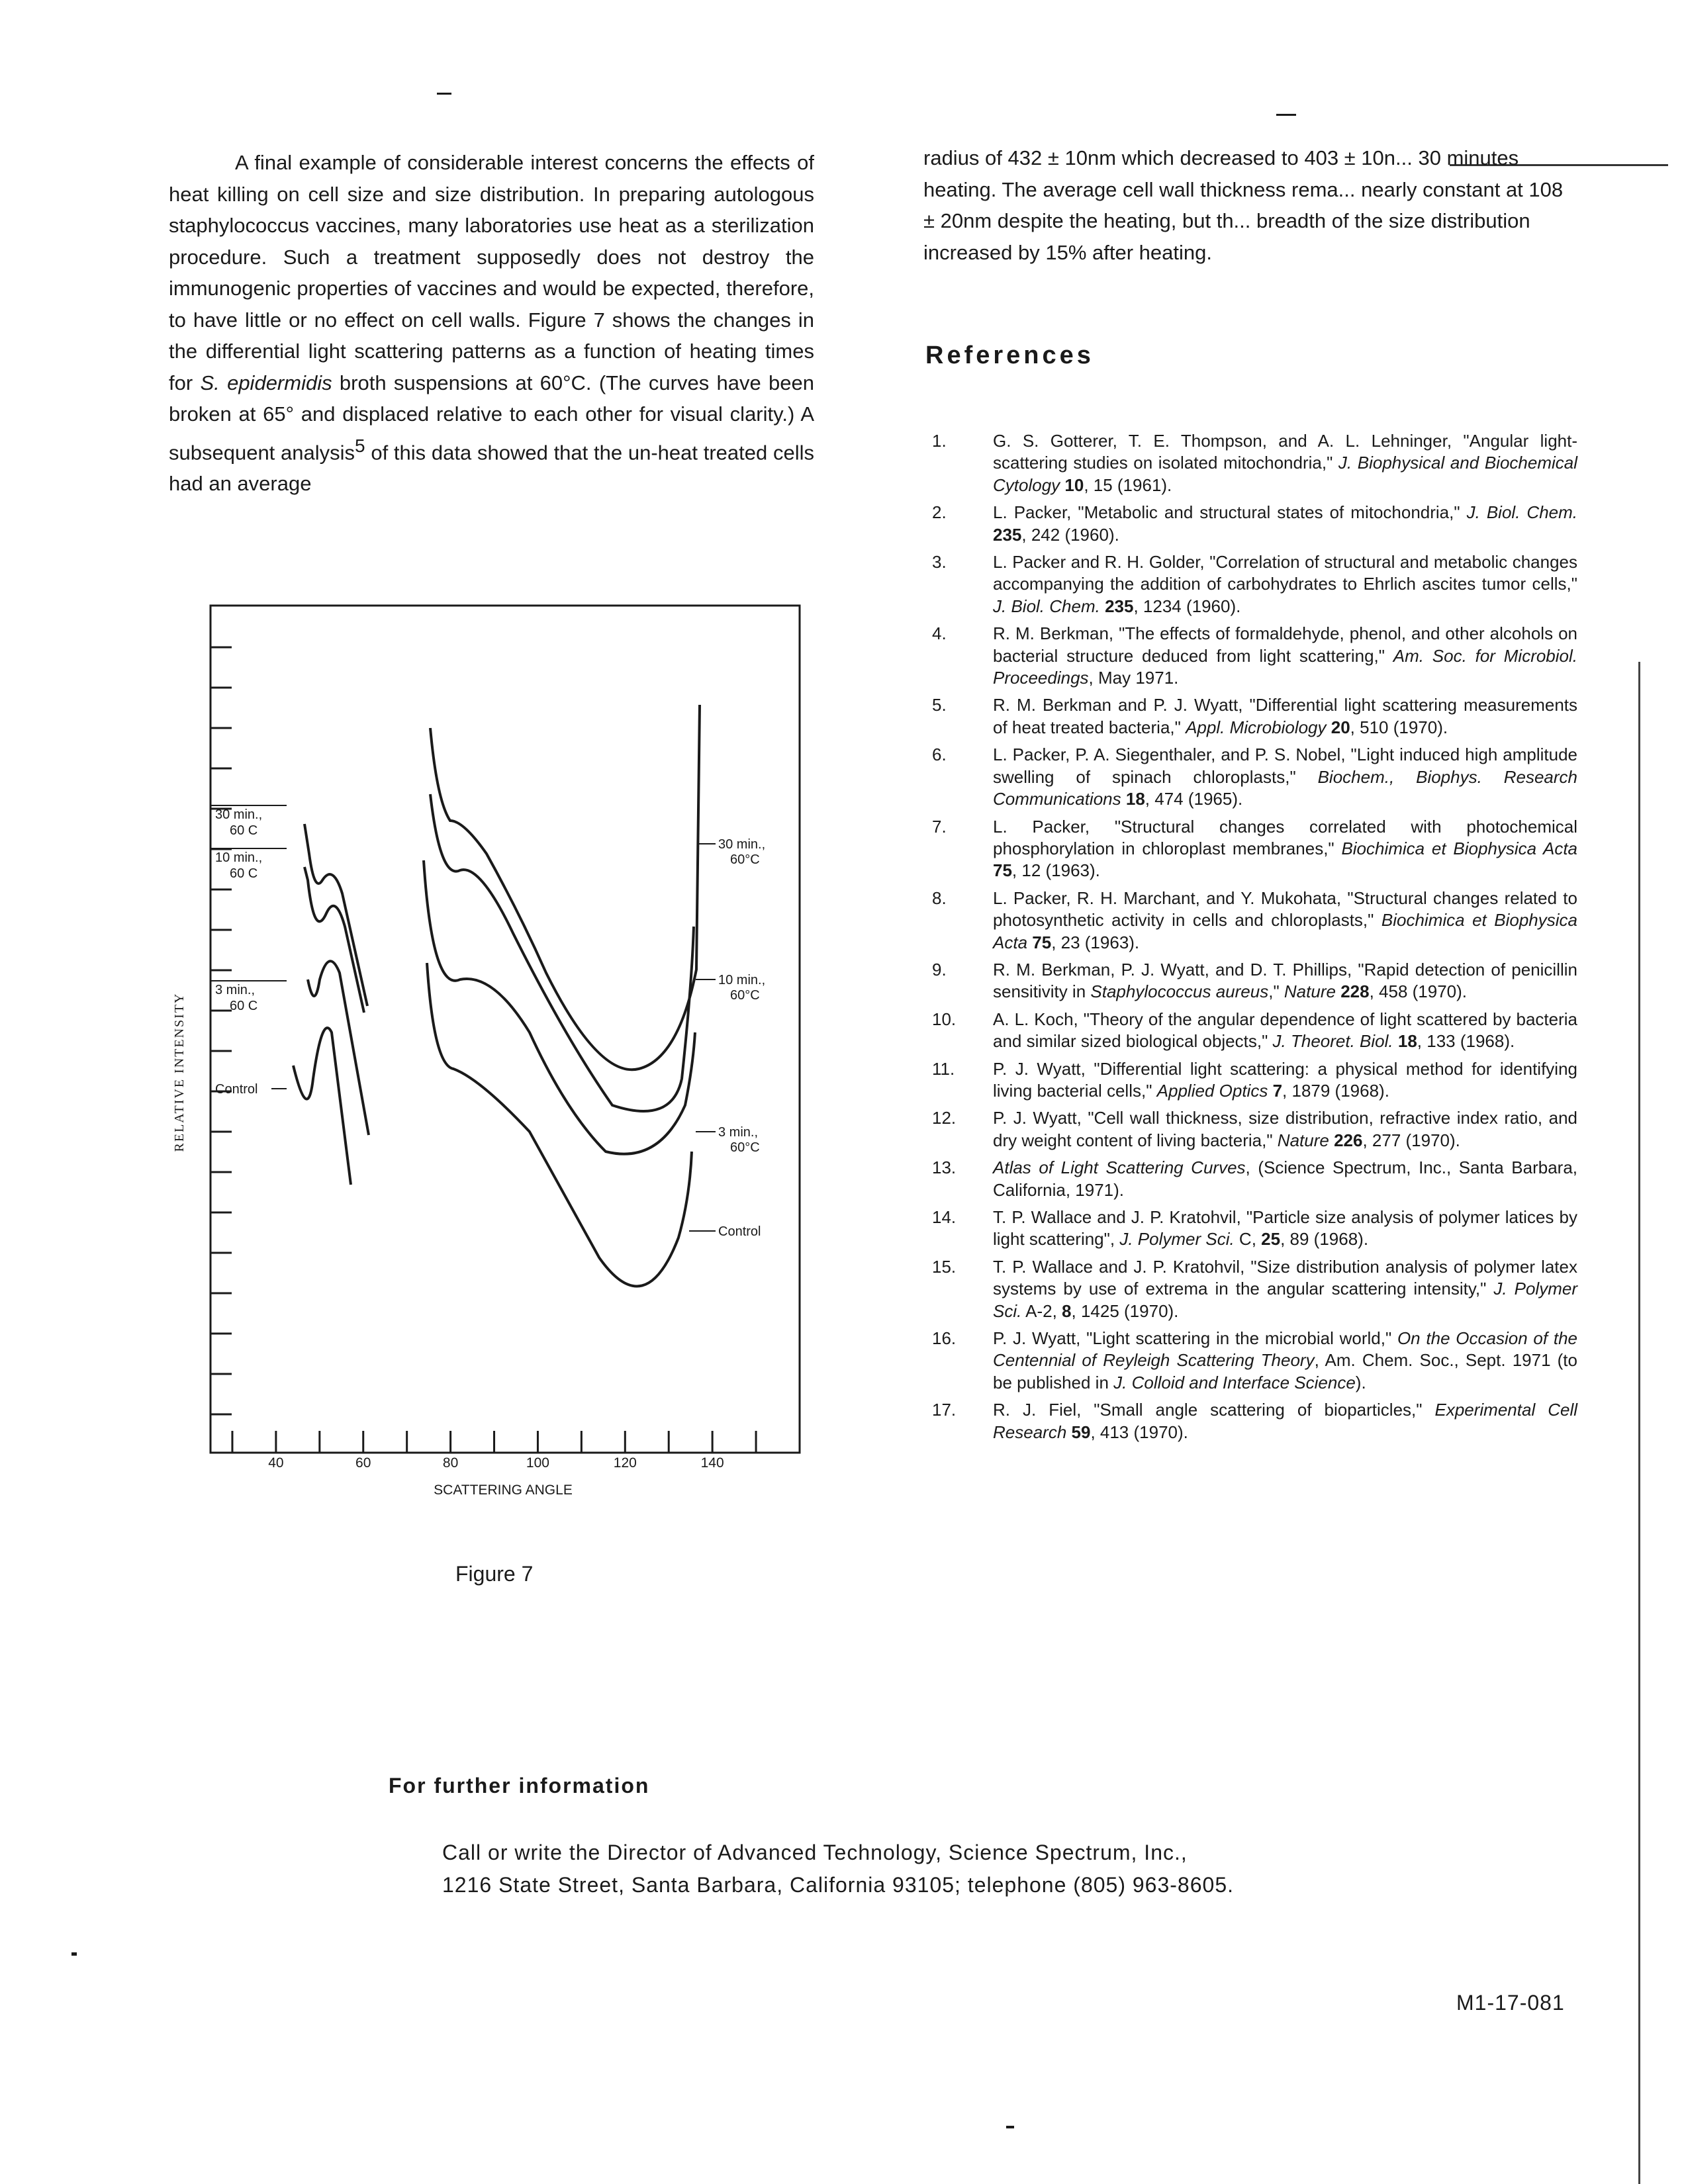  What do you see at coordinates (939, 441) in the screenshot?
I see `reference-number: 1.` at bounding box center [939, 441].